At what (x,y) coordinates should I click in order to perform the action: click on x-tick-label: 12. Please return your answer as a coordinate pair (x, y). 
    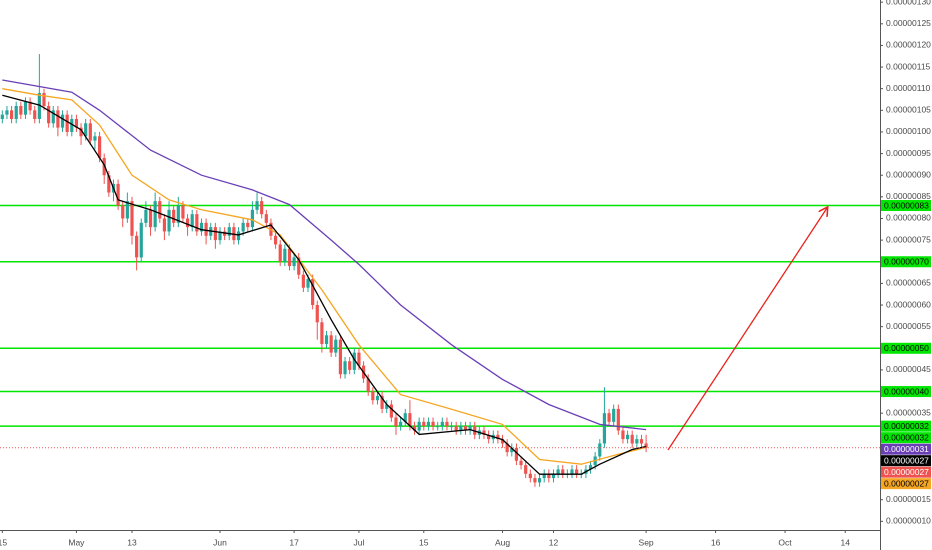
    Looking at the image, I should click on (554, 542).